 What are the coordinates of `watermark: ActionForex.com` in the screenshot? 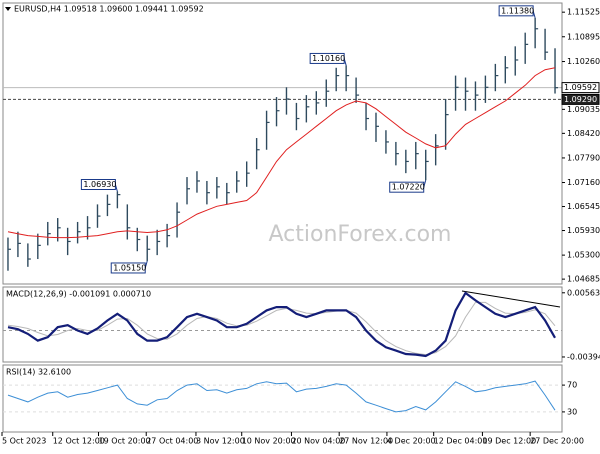 It's located at (360, 234).